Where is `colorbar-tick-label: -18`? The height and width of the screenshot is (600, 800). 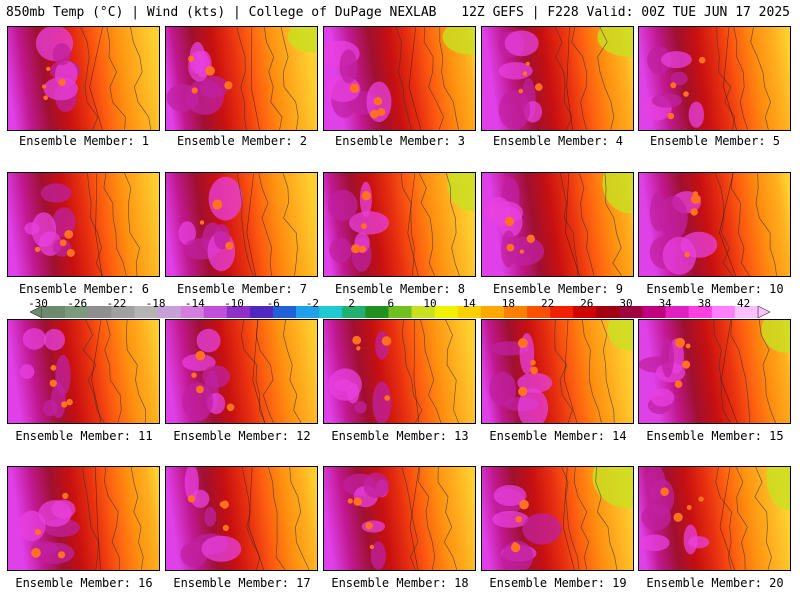 colorbar-tick-label: -18 is located at coordinates (155, 303).